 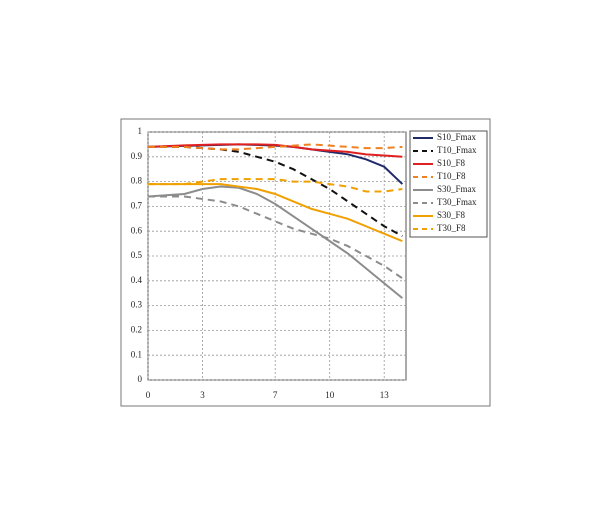 What do you see at coordinates (451, 215) in the screenshot?
I see `legend-label: S30_F8` at bounding box center [451, 215].